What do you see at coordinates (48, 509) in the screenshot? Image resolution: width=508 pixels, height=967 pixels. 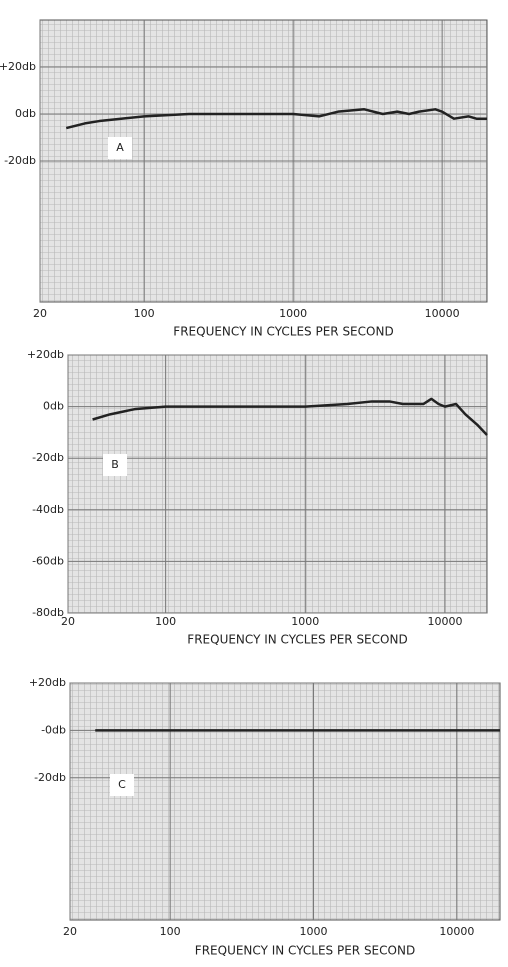 I see `y-tick-label: -40db` at bounding box center [48, 509].